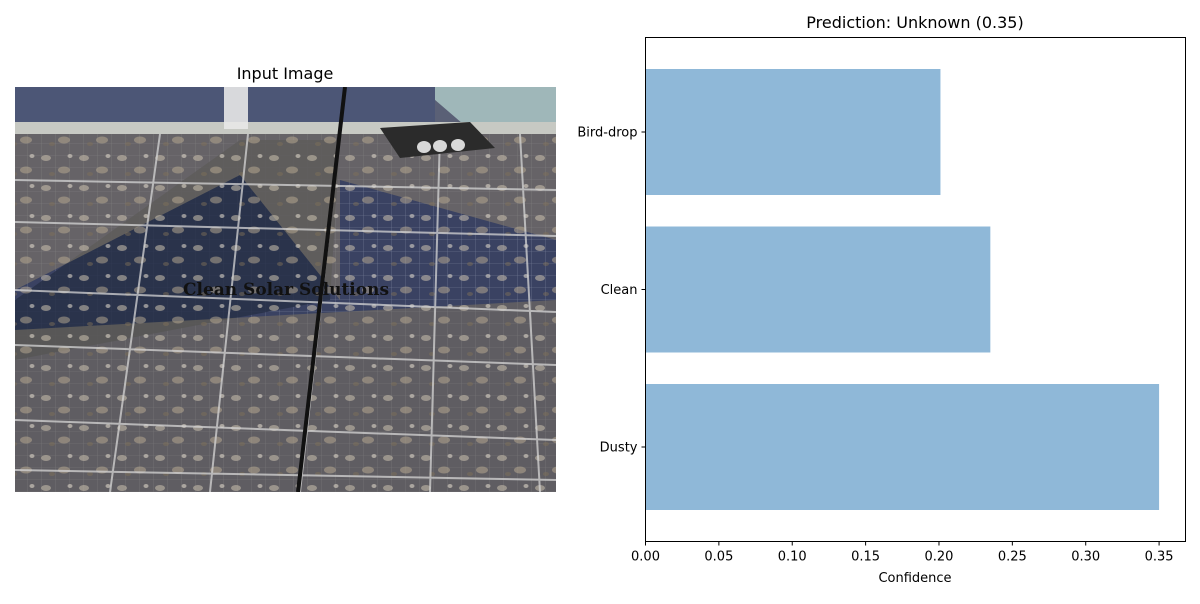 This screenshot has width=1200, height=604. What do you see at coordinates (1012, 557) in the screenshot?
I see `x-tick-label: 0.25` at bounding box center [1012, 557].